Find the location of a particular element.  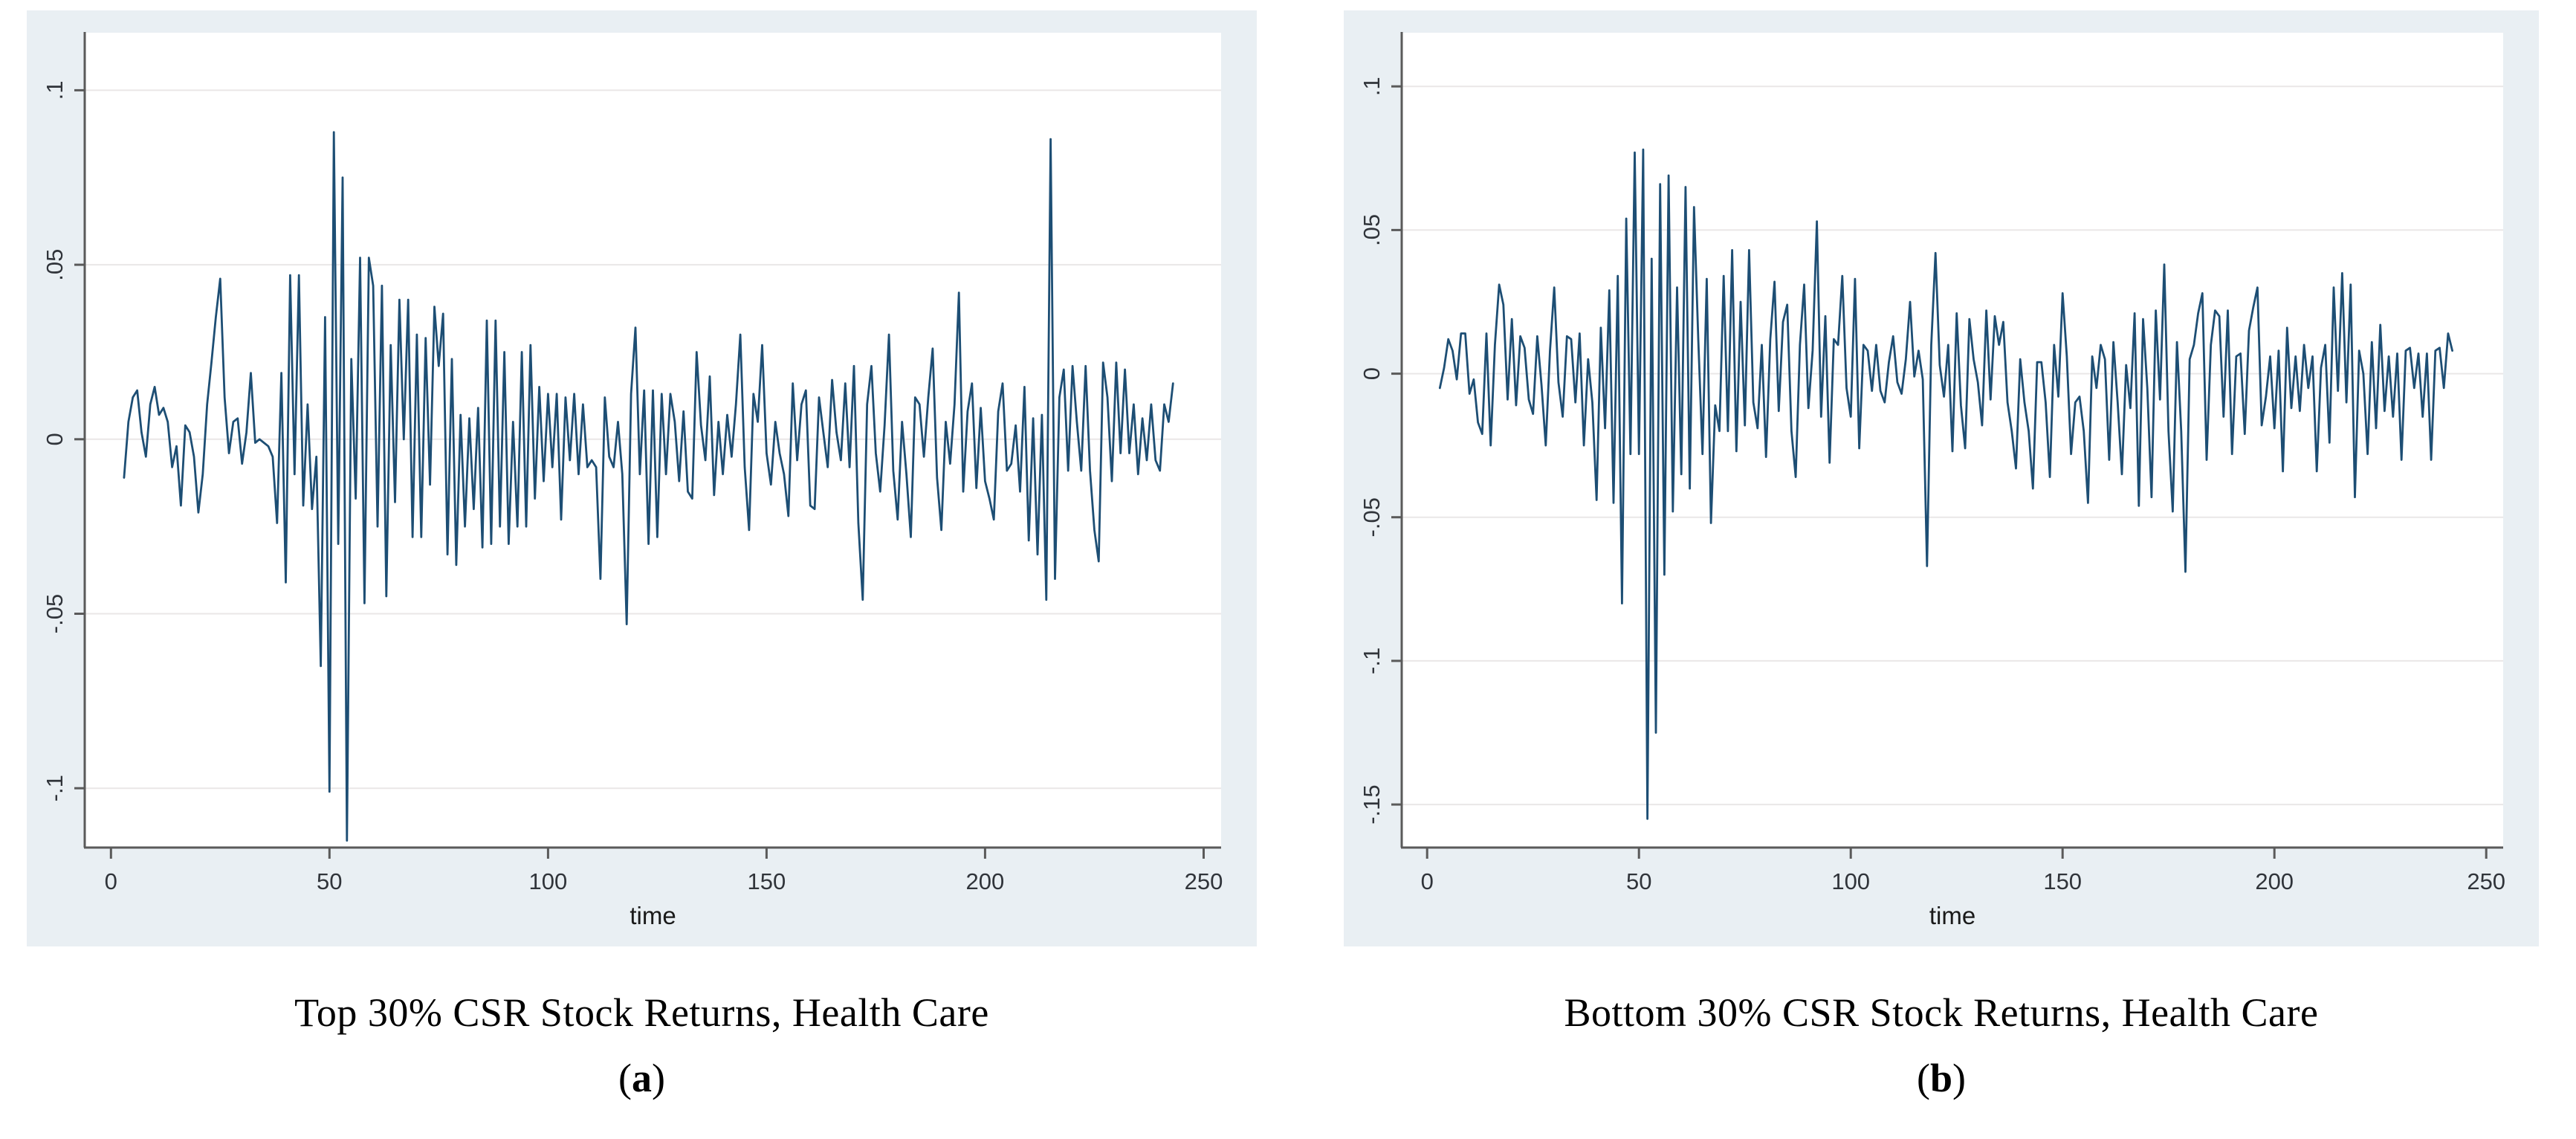

panel-letter-text: a is located at coordinates (642, 1078).